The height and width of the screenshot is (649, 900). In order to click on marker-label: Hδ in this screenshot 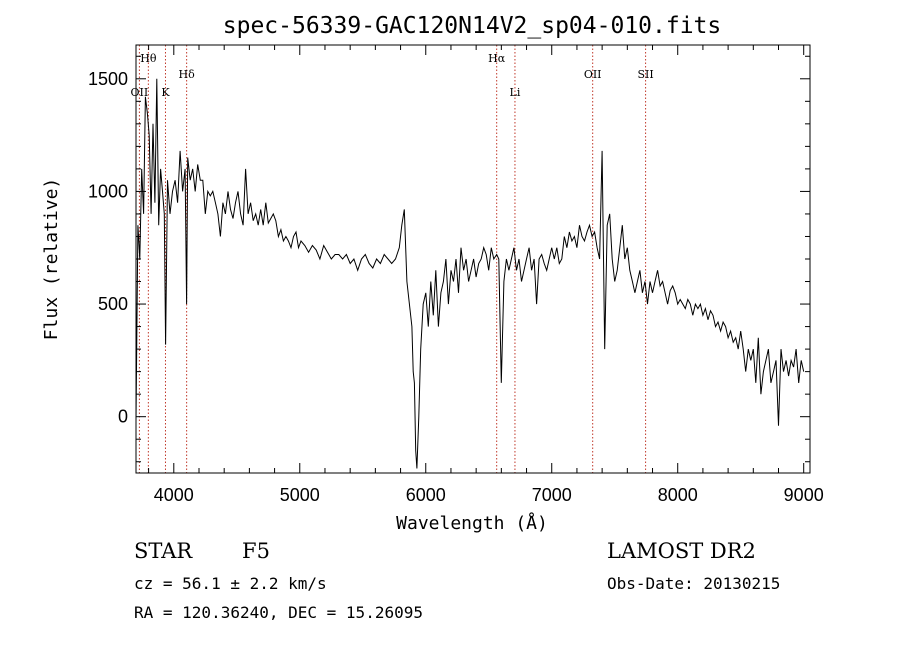, I will do `click(187, 74)`.